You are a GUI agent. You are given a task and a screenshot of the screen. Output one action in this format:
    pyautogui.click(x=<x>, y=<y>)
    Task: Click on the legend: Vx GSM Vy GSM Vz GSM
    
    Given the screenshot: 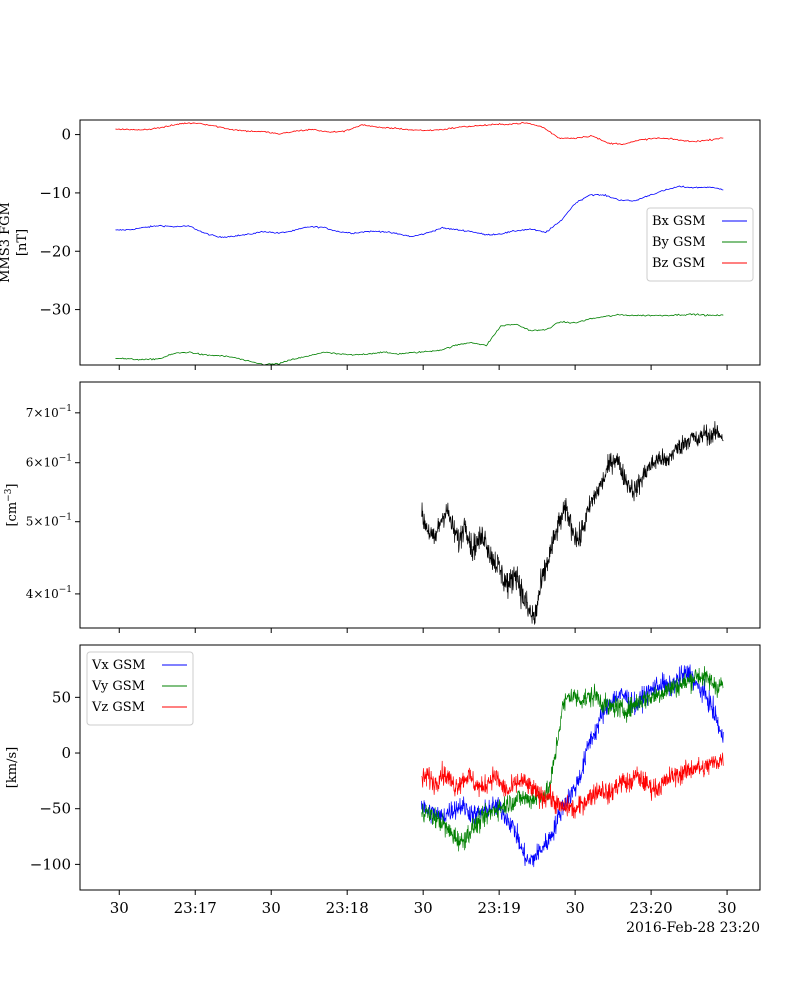 What is the action you would take?
    pyautogui.click(x=140, y=688)
    